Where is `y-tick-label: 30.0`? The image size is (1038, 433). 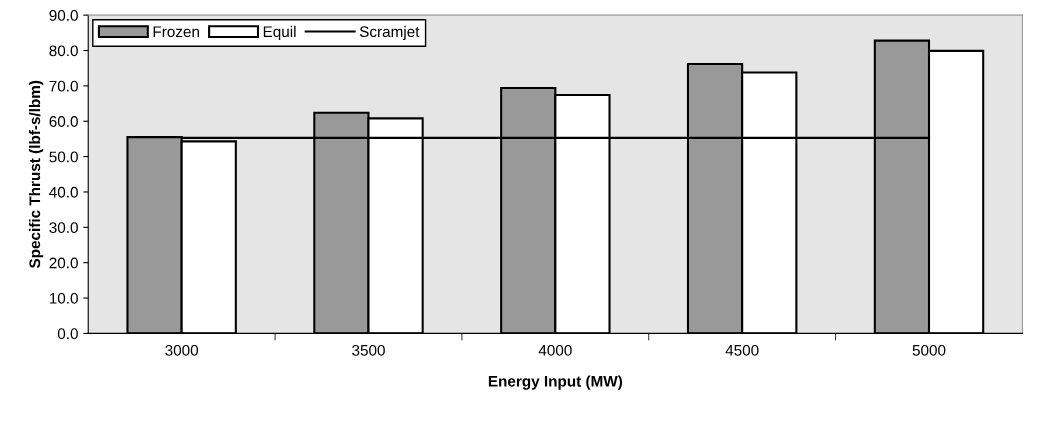
y-tick-label: 30.0 is located at coordinates (63, 228).